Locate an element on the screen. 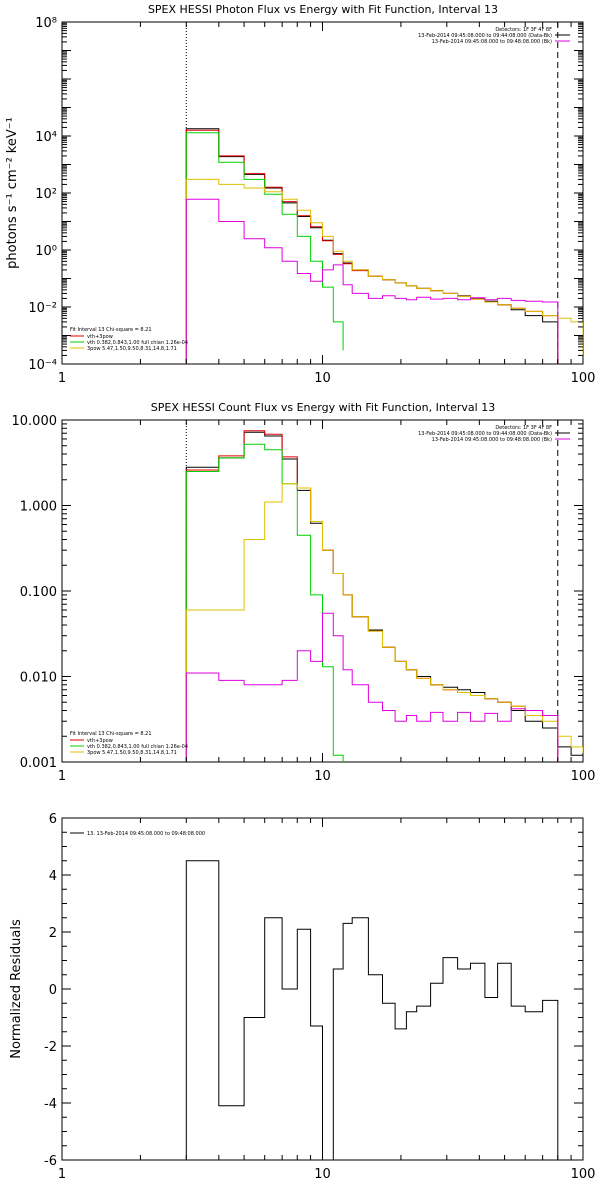 The image size is (600, 1200). count-flux-series-bk is located at coordinates (372, 687).